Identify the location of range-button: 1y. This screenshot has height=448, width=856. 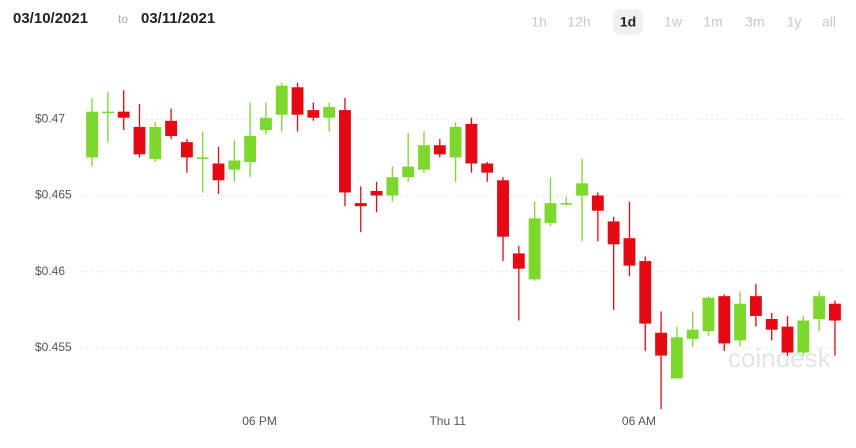
(794, 22).